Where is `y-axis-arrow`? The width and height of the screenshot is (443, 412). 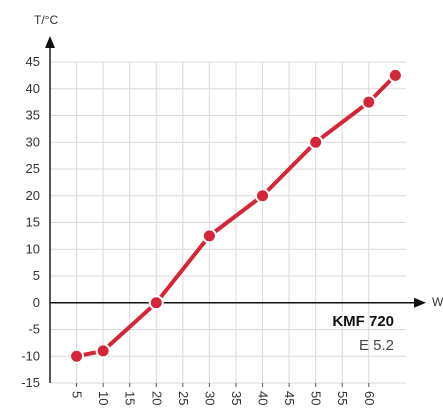
y-axis-arrow is located at coordinates (50, 42).